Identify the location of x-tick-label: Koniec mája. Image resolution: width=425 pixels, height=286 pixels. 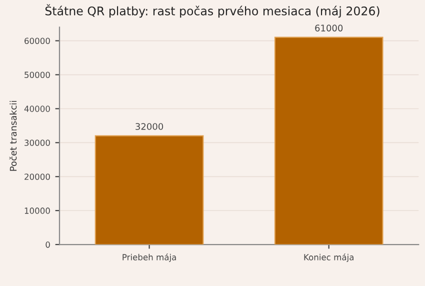
(329, 258).